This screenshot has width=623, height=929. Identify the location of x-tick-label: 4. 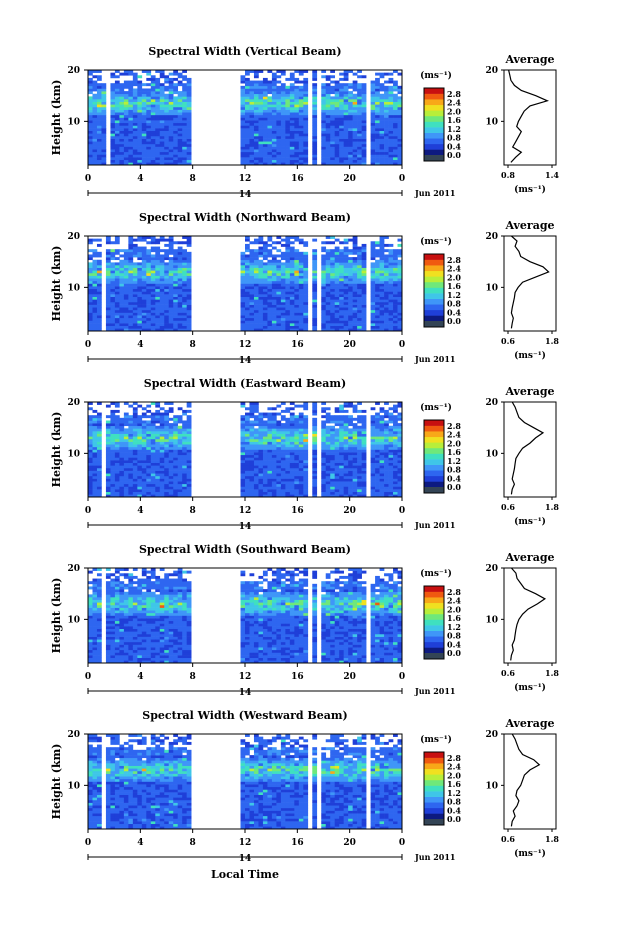
(140, 179).